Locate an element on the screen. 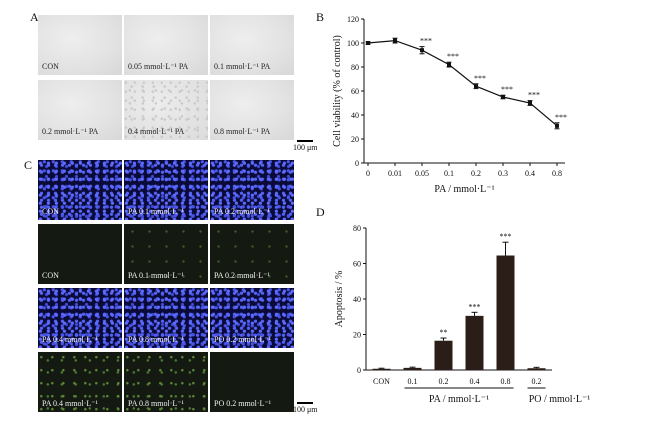  micrograph-c-4: CON is located at coordinates (80, 254).